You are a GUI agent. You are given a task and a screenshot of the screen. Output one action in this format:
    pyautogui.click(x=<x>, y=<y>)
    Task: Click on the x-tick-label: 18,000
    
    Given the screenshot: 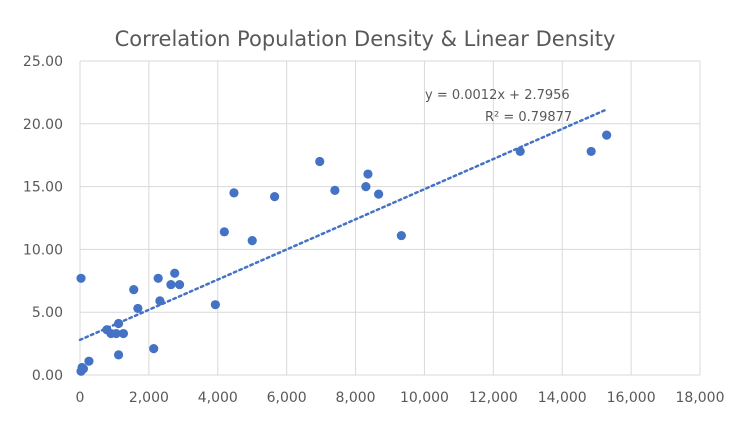 What is the action you would take?
    pyautogui.click(x=700, y=398)
    